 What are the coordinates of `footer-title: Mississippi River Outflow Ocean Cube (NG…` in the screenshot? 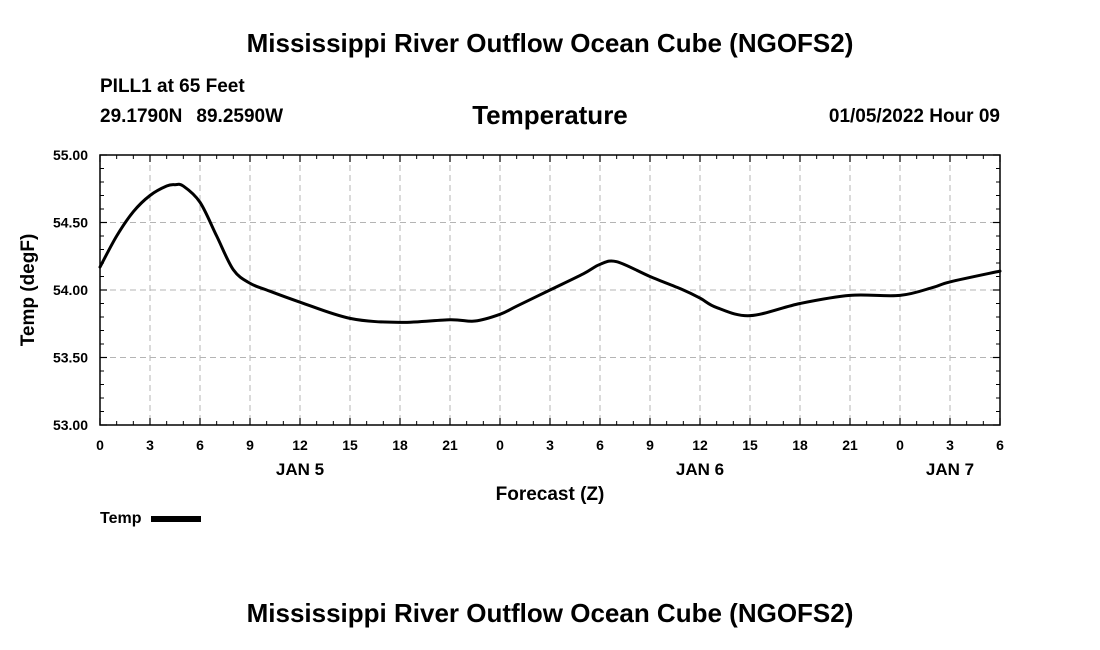 It's located at (550, 613).